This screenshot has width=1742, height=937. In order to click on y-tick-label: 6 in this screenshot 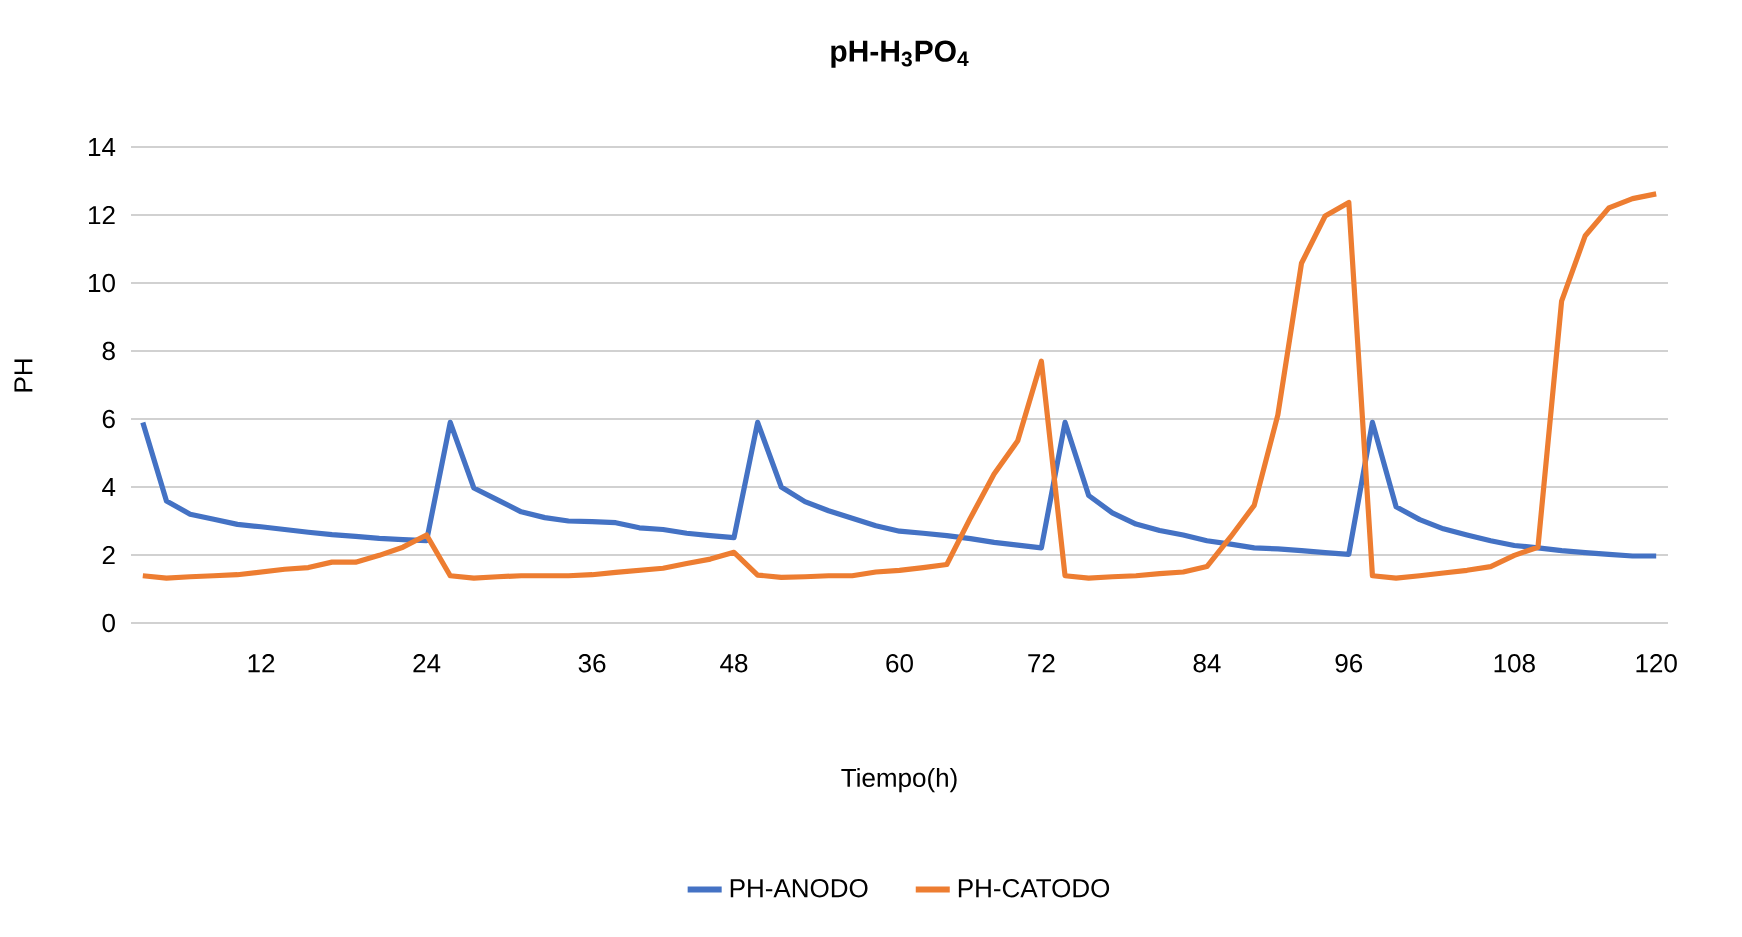, I will do `click(108, 419)`.